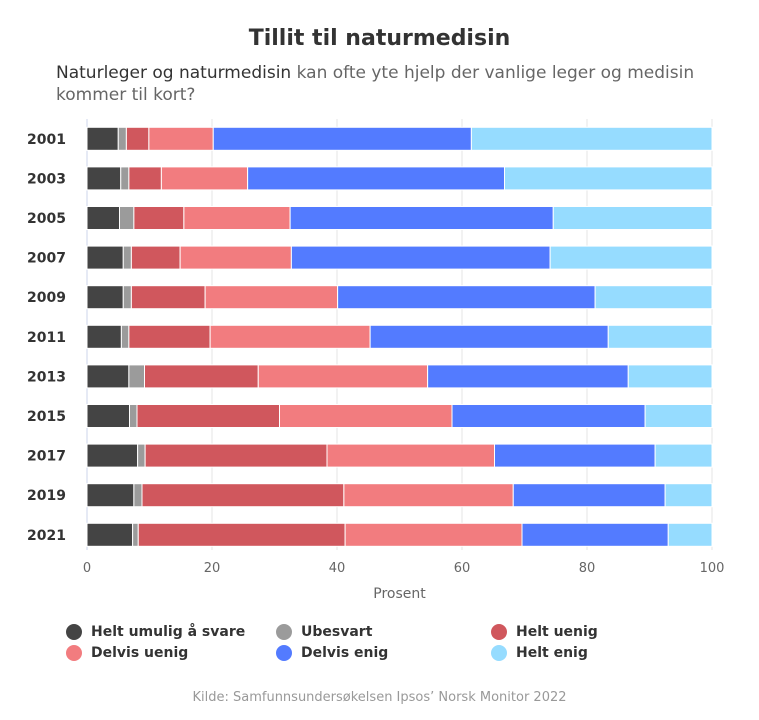 The height and width of the screenshot is (720, 759). What do you see at coordinates (46, 417) in the screenshot?
I see `y-category-label: 2015` at bounding box center [46, 417].